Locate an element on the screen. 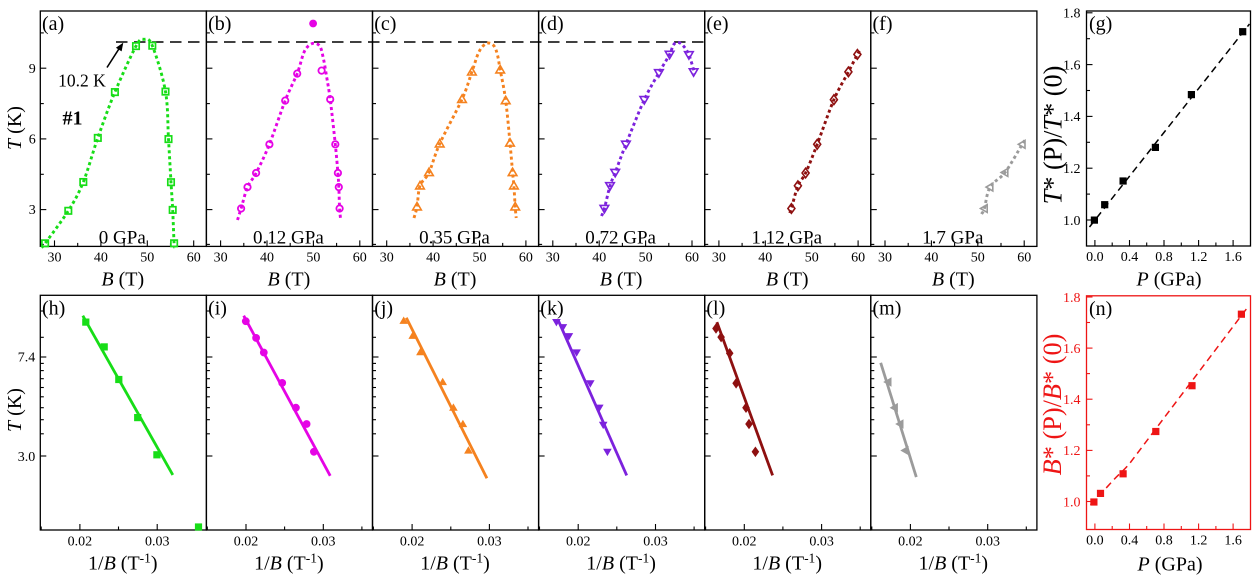 Image resolution: width=1258 pixels, height=584 pixels. svg-text: 0.72 GPa is located at coordinates (620, 238).